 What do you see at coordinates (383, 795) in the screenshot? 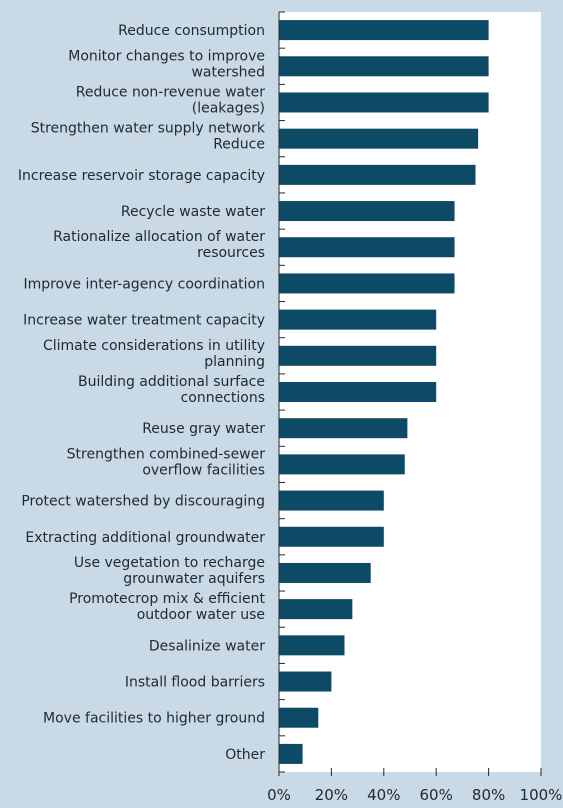
I see `x-tick-label: 40%` at bounding box center [383, 795].